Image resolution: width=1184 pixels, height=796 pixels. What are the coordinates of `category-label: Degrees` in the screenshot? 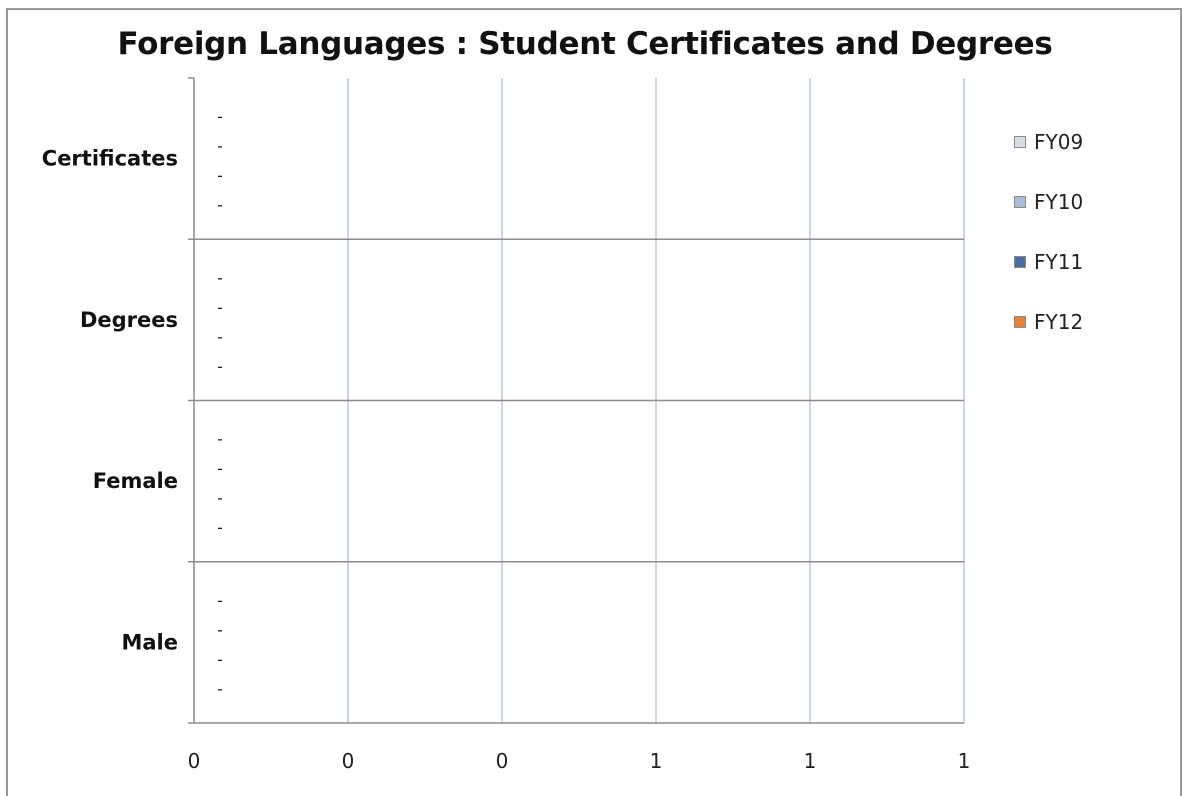 It's located at (129, 320).